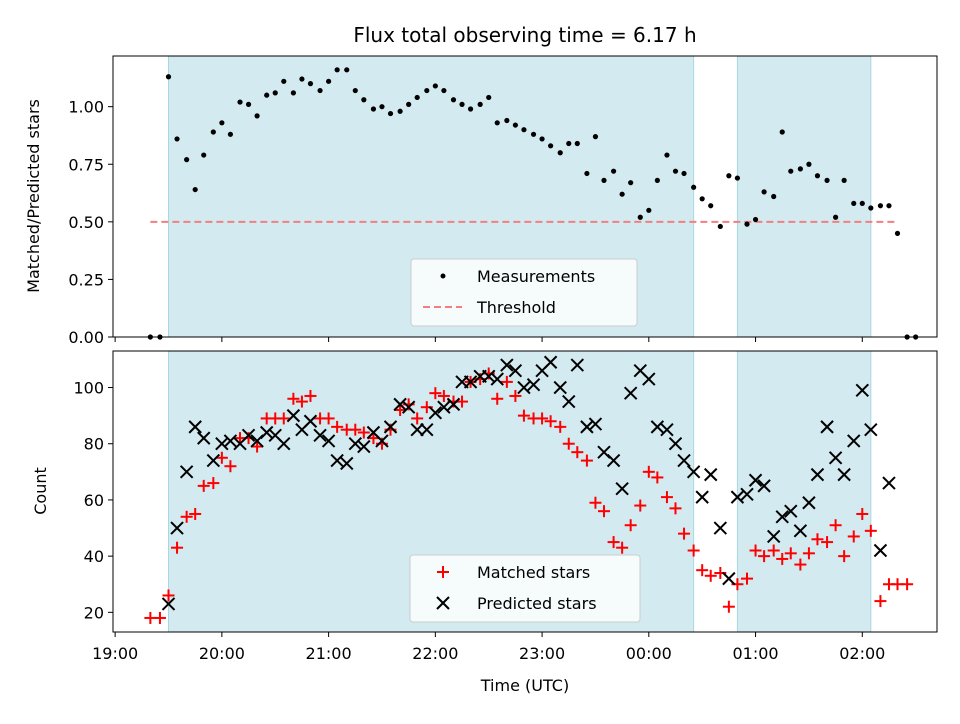  Describe the element at coordinates (90, 222) in the screenshot. I see `top-y-ticks: 0.00 0.25 0.50 0.75 1.00` at that location.